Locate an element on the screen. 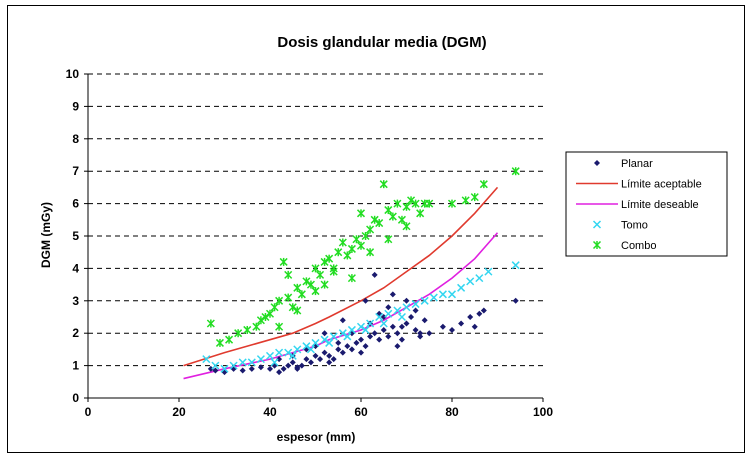  y-tick-label: 9 is located at coordinates (75, 106).